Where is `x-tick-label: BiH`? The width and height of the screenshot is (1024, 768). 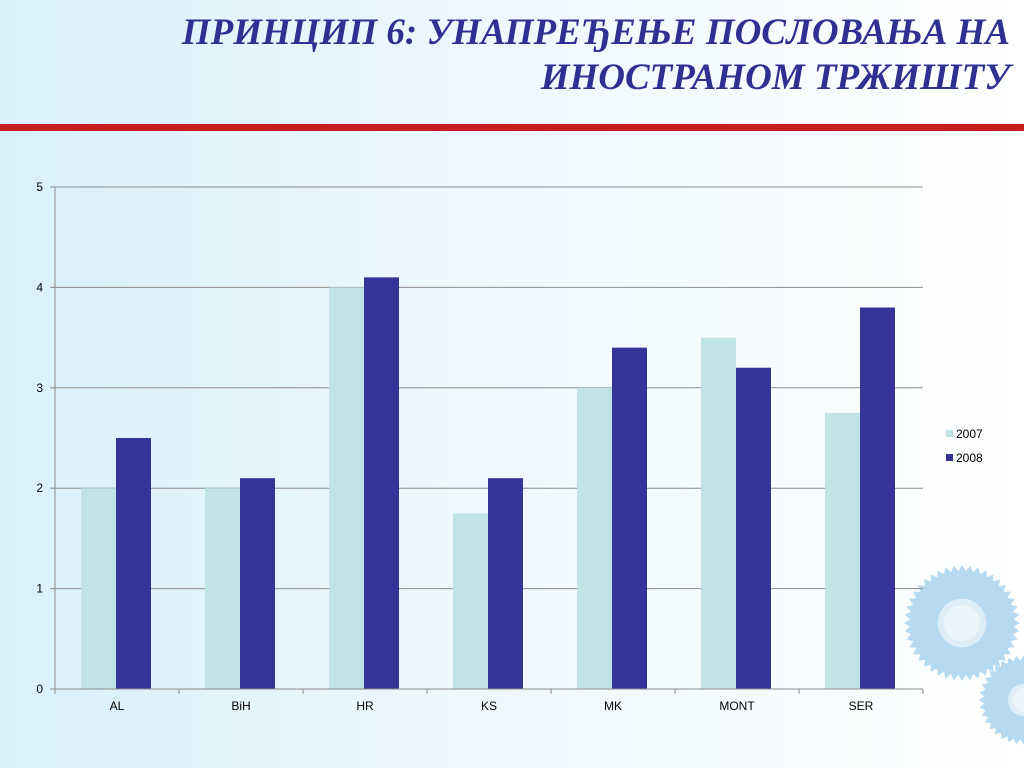
x-tick-label: BiH is located at coordinates (240, 706).